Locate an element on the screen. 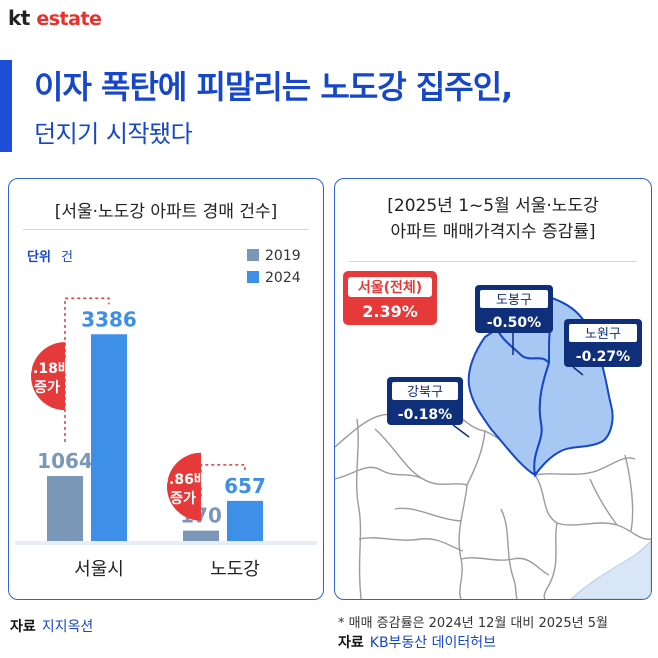 This screenshot has height=658, width=658. nowon-value: -0.27% is located at coordinates (603, 357).